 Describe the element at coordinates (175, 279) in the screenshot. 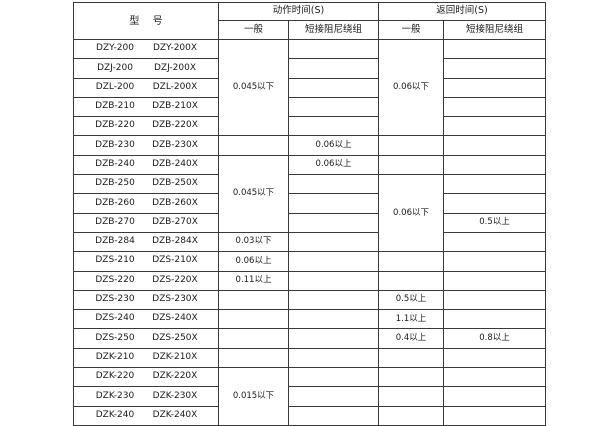

I see `model-variant: DZS-220X` at that location.